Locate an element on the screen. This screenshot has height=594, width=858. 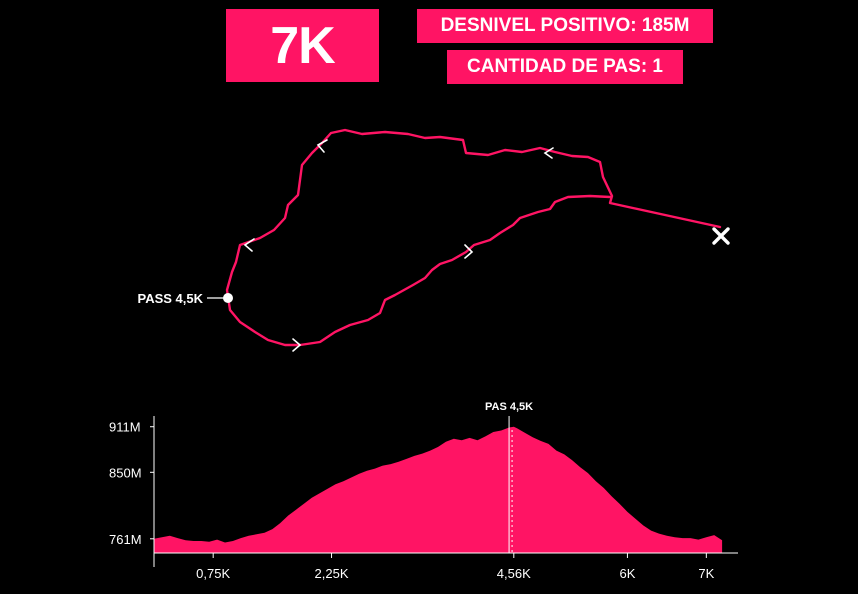
x-mark-icon is located at coordinates (721, 236).